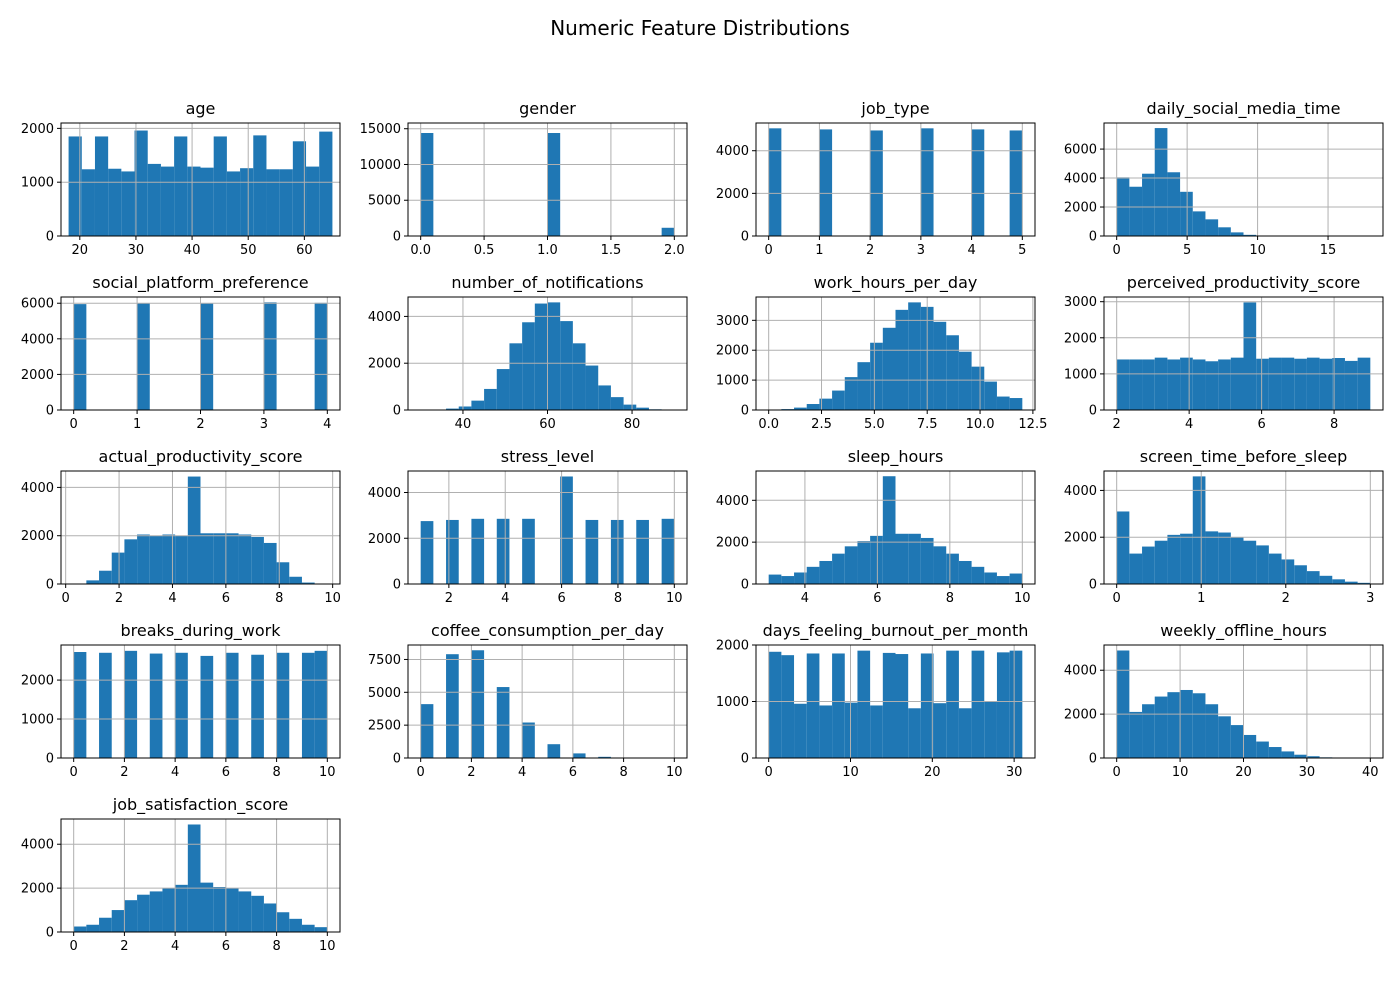 The width and height of the screenshot is (1400, 1000). I want to click on x-tick-label: 6, so click(573, 772).